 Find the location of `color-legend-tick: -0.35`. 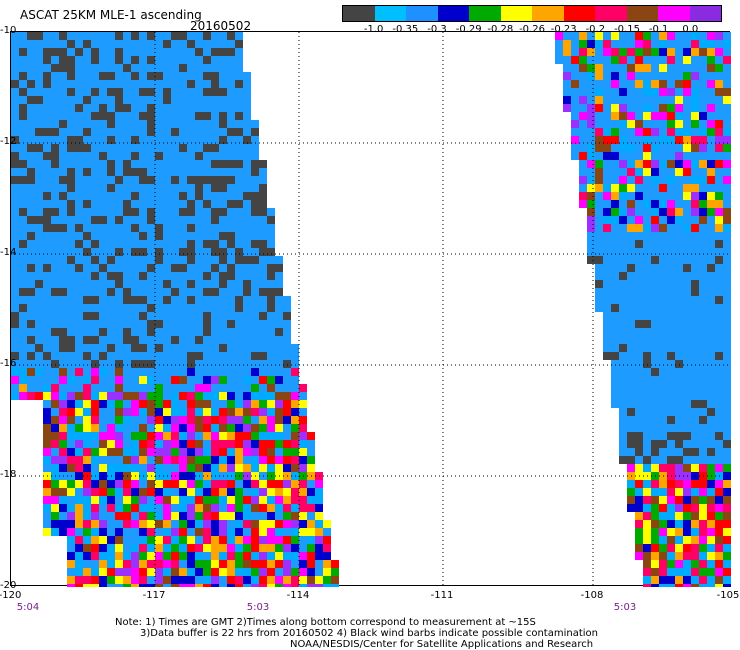

color-legend-tick: -0.35 is located at coordinates (405, 29).